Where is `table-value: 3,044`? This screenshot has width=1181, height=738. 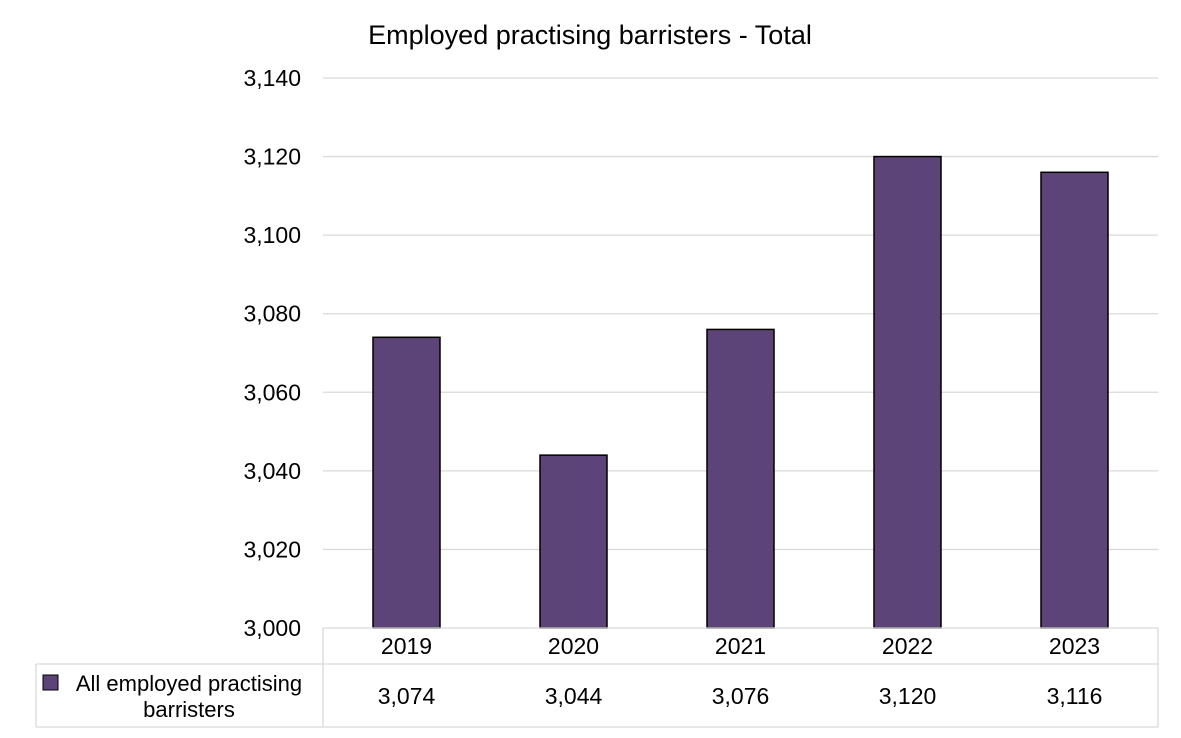
table-value: 3,044 is located at coordinates (574, 696).